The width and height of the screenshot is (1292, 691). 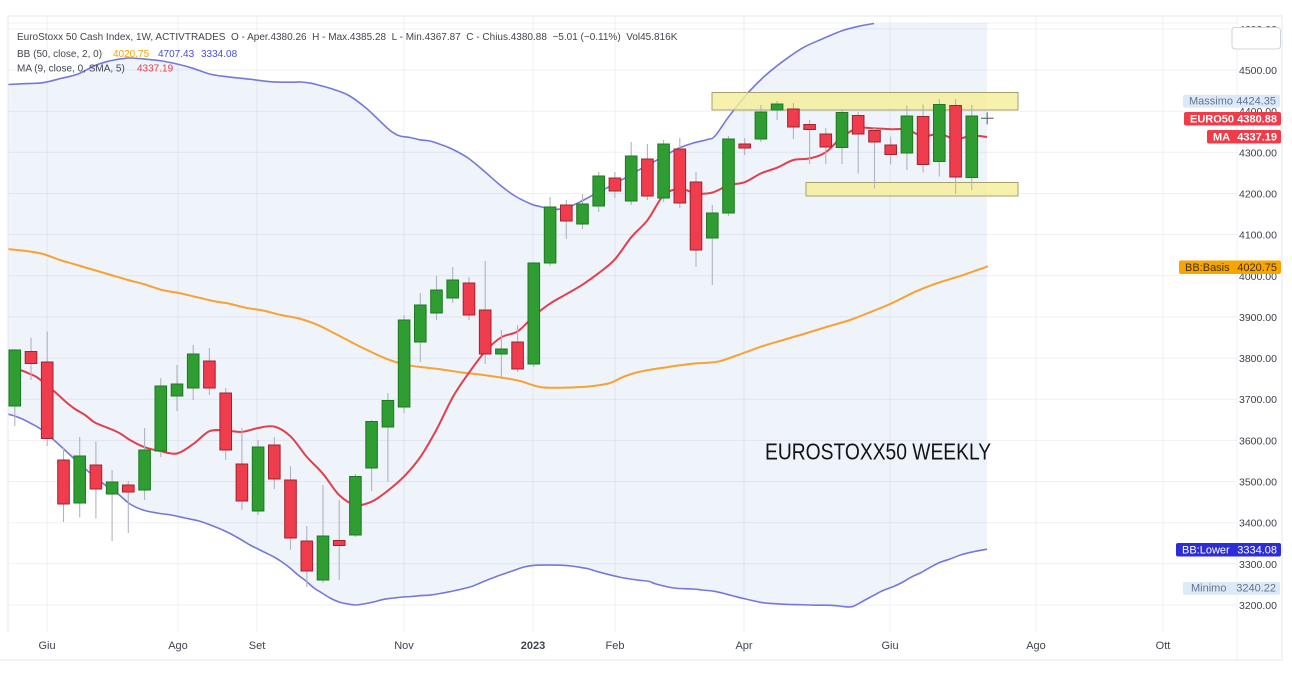 I want to click on svg-text: 2023, so click(x=533, y=646).